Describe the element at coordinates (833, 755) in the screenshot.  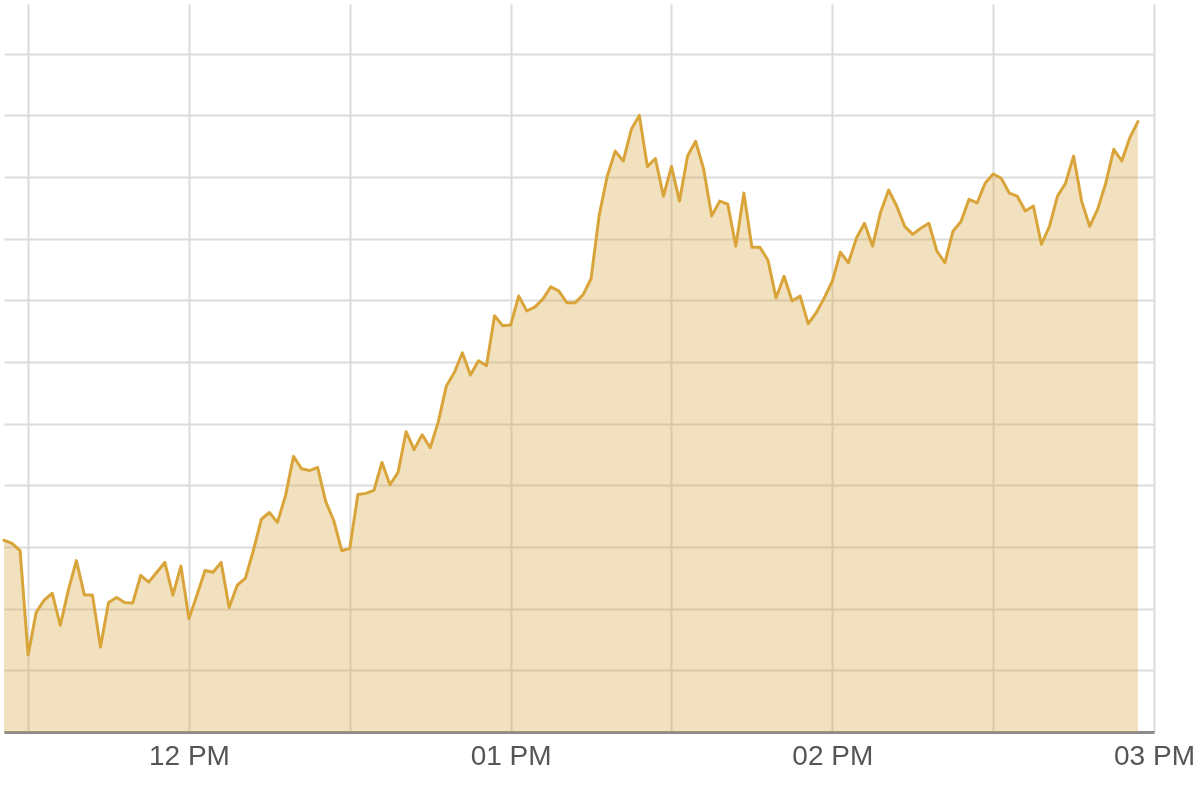
I see `x-tick-label: 02 PM` at that location.